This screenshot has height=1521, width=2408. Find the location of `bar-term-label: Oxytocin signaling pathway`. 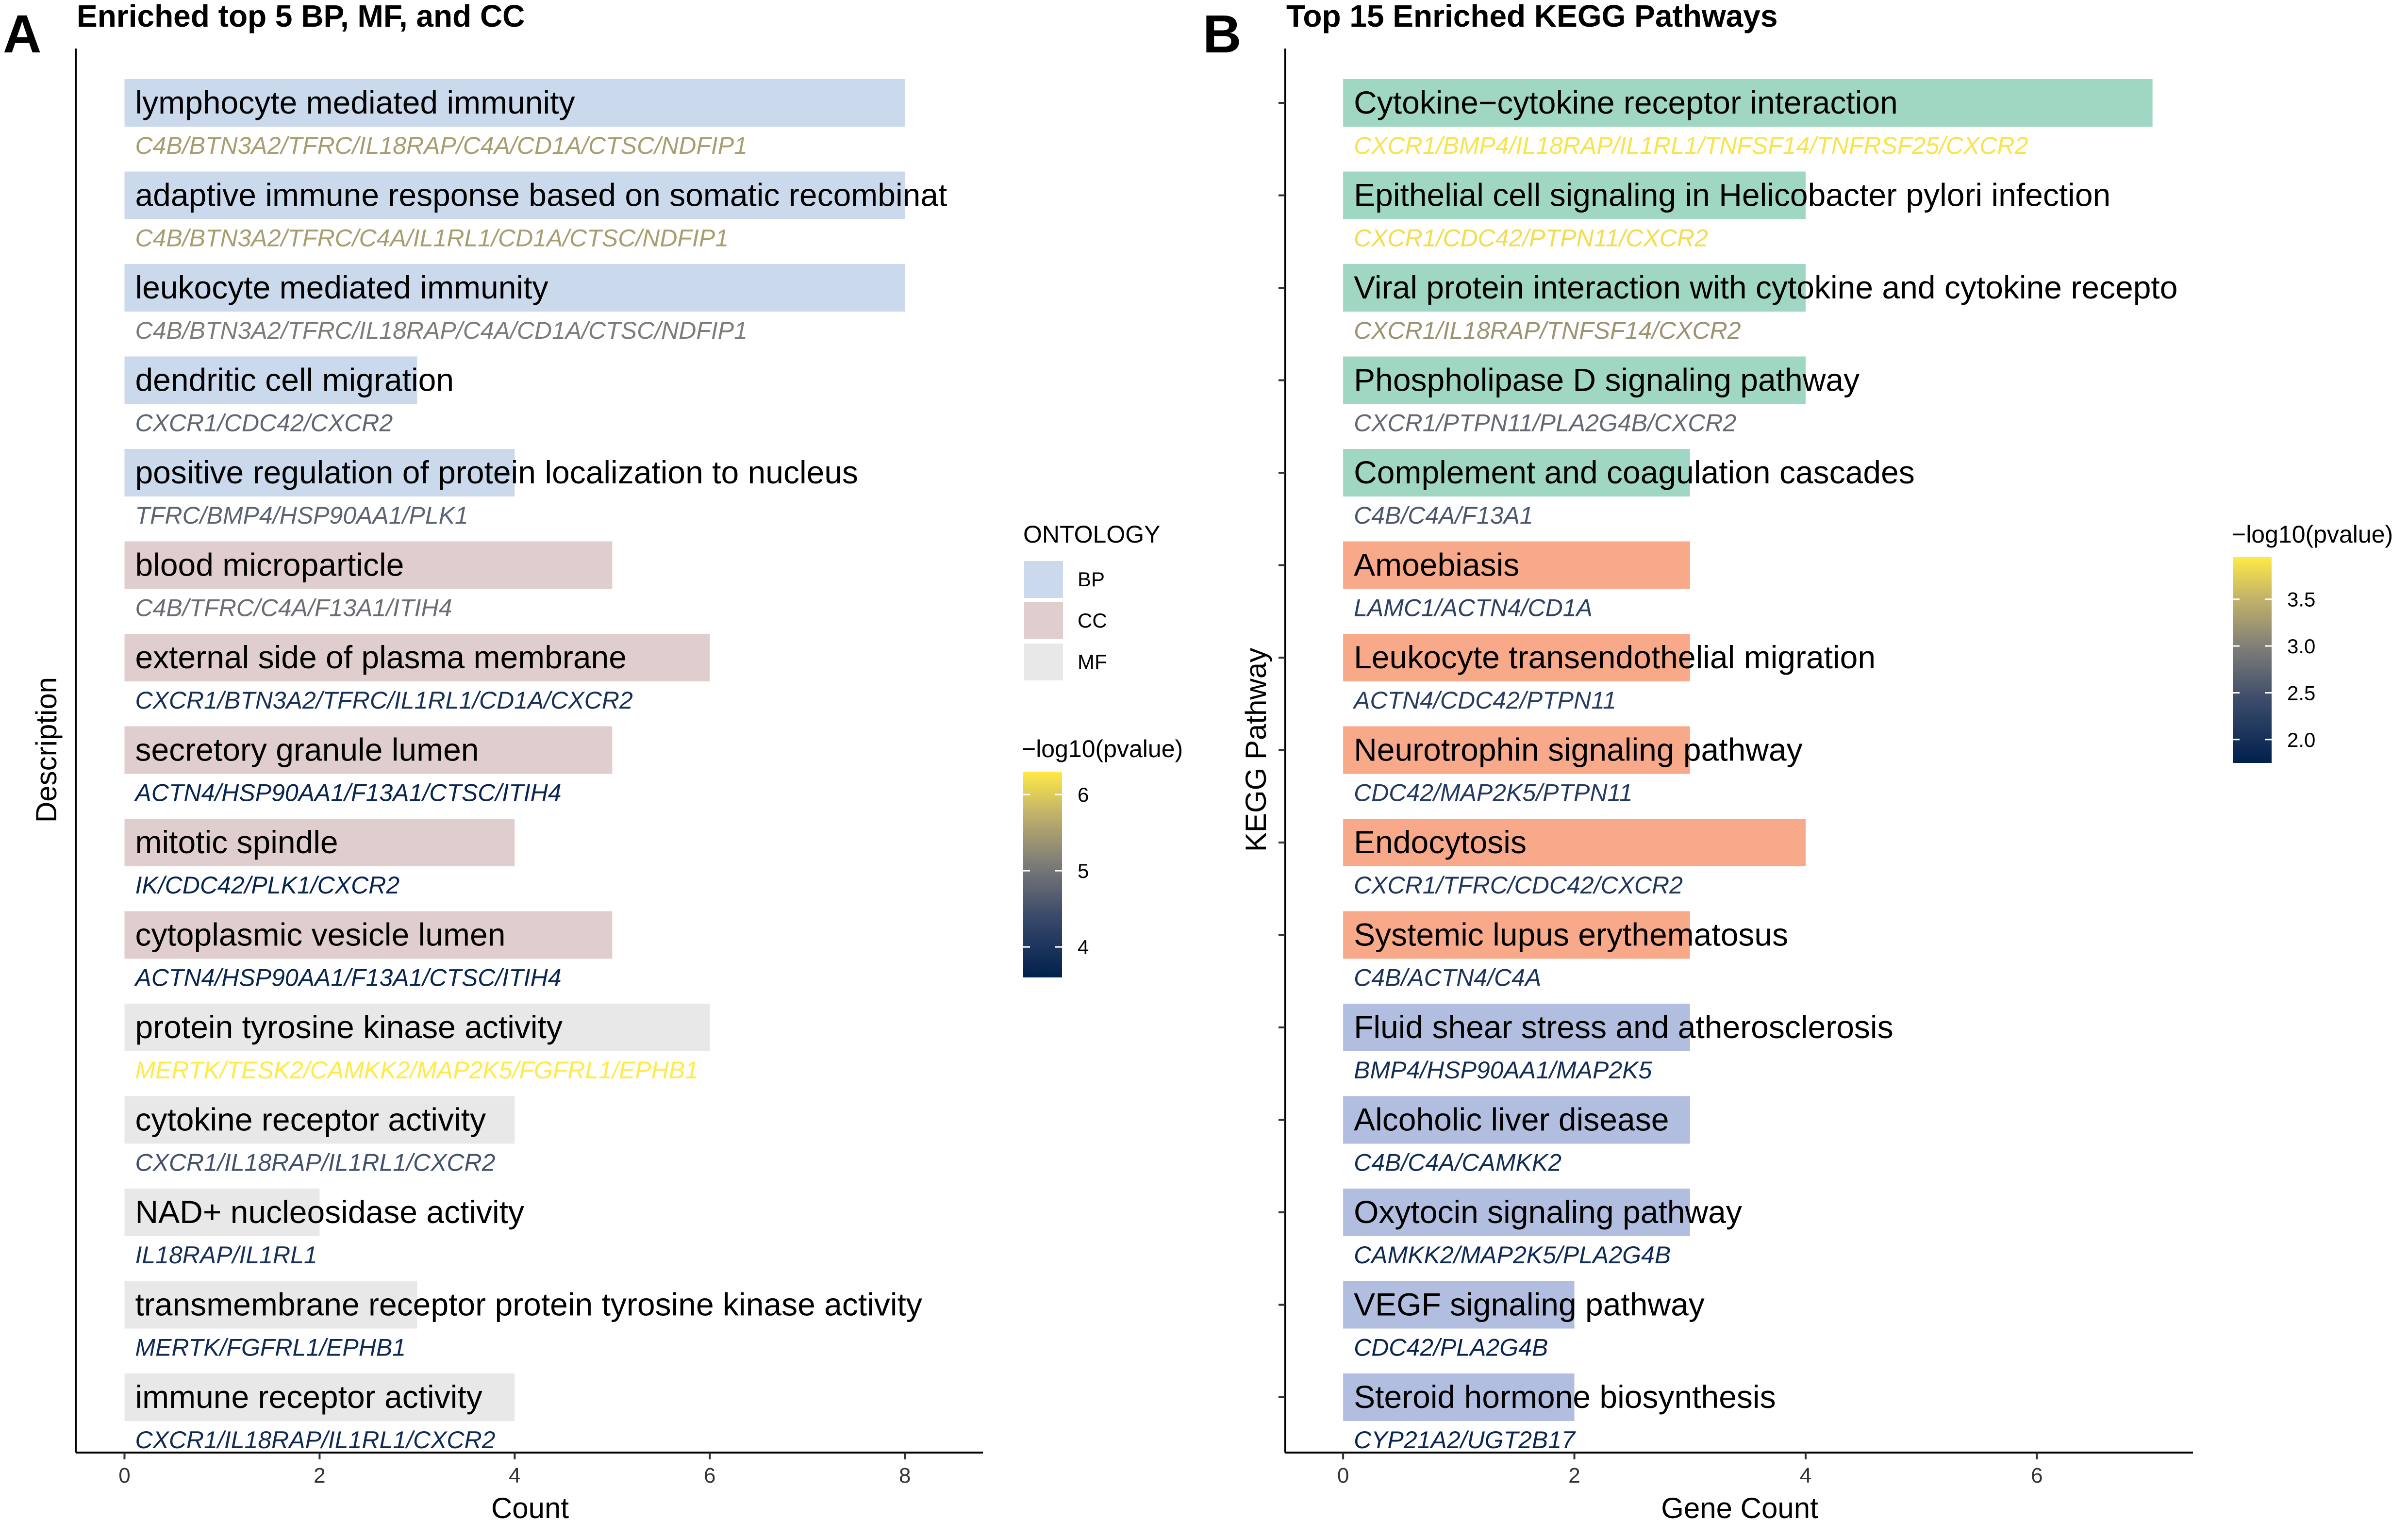

bar-term-label: Oxytocin signaling pathway is located at coordinates (1548, 1212).